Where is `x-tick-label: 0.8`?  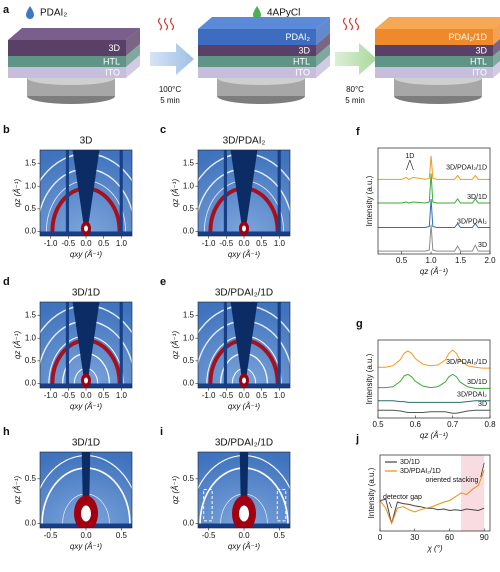
x-tick-label: 0.8 is located at coordinates (490, 424).